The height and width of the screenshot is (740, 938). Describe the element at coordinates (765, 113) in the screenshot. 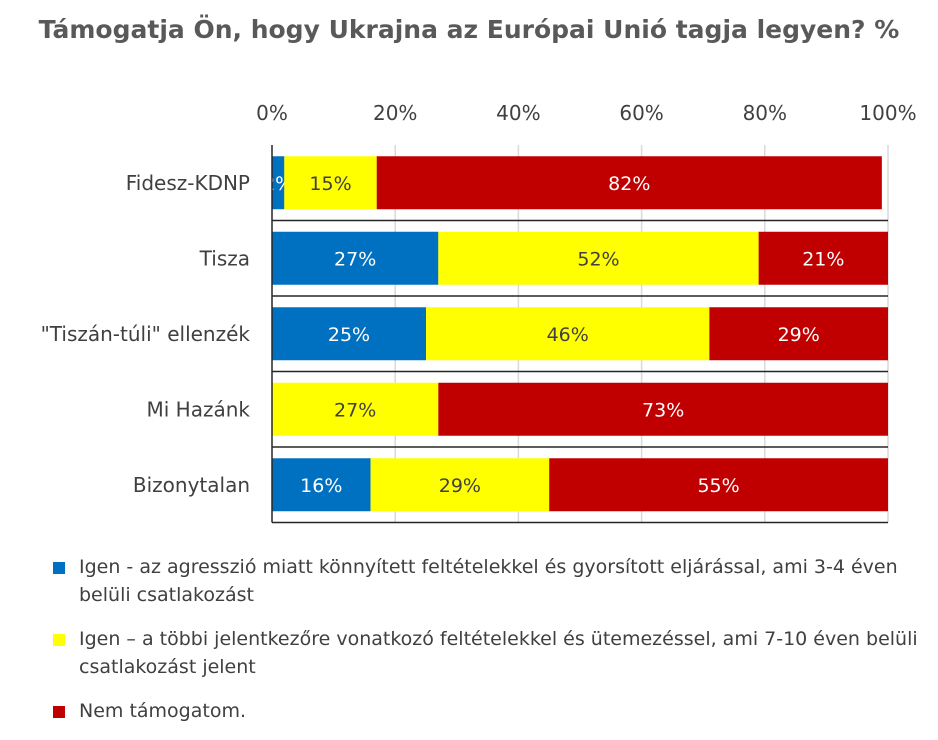

I see `x-tick-label: 80%` at that location.